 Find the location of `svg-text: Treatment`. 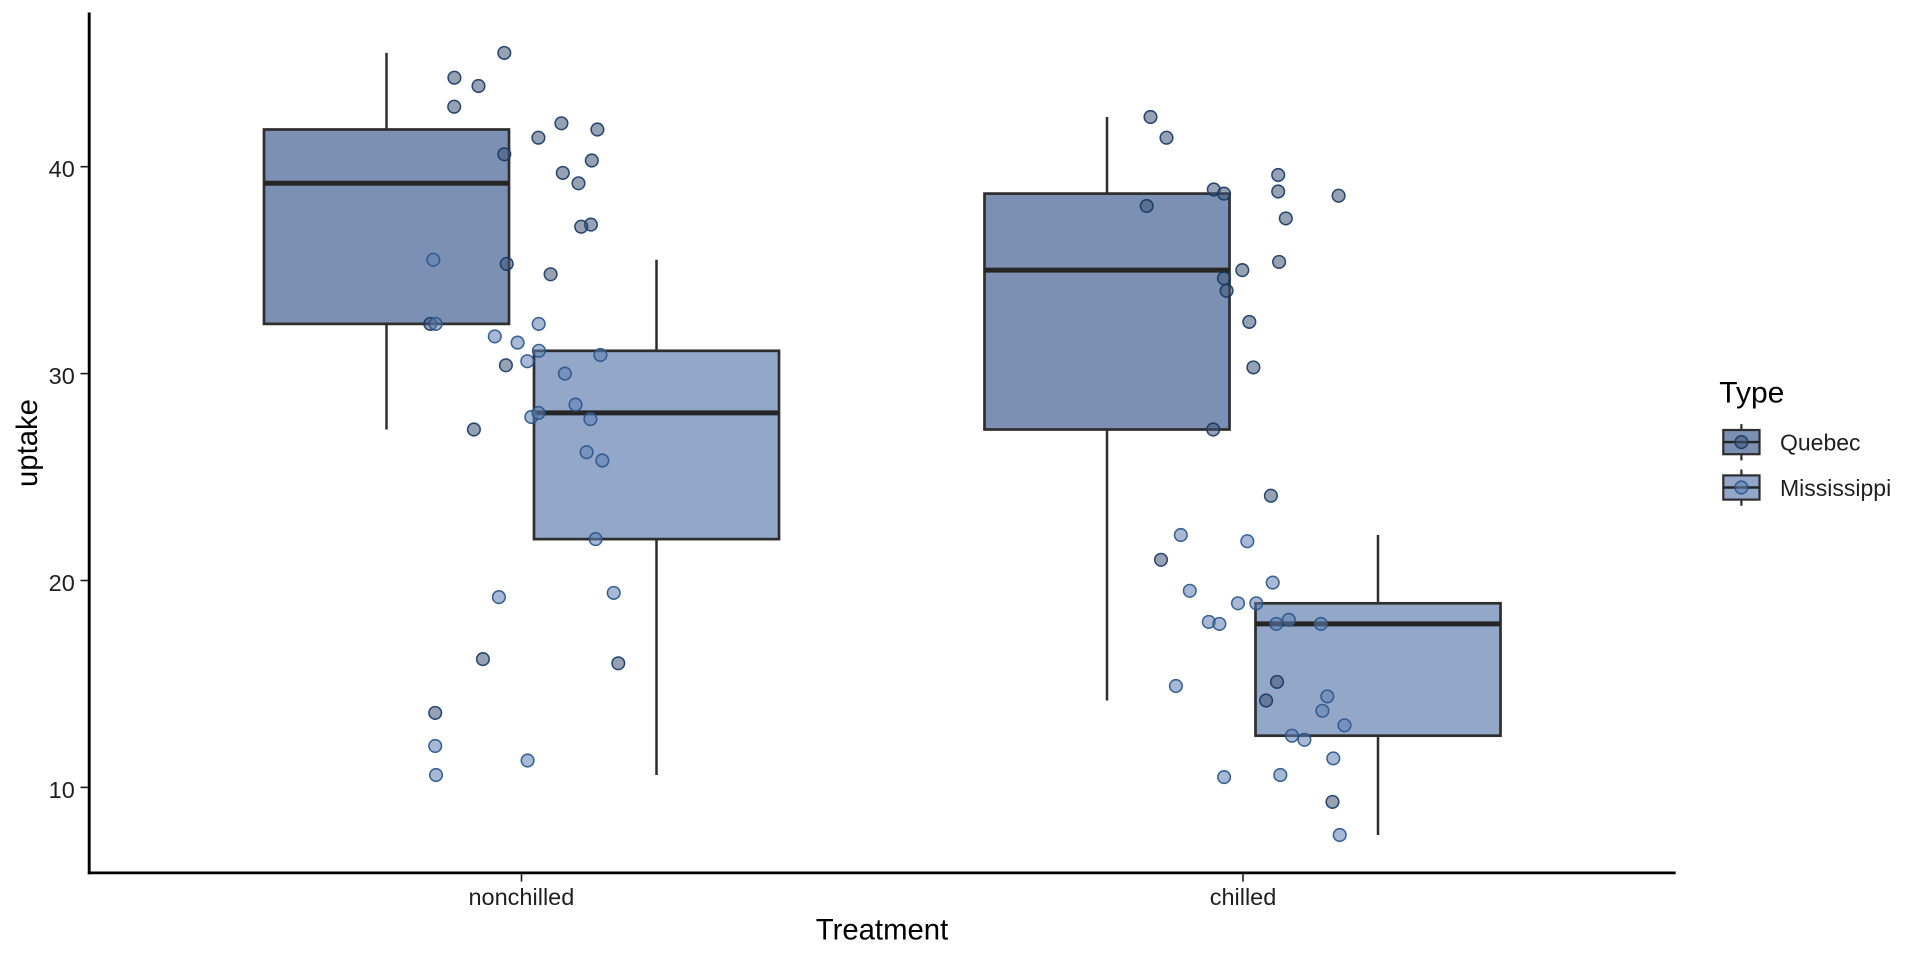

svg-text: Treatment is located at coordinates (882, 930).